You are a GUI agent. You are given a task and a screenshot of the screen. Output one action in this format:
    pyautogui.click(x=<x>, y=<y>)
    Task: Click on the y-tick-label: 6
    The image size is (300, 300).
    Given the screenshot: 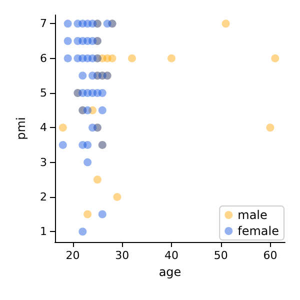 What is the action you would take?
    pyautogui.click(x=43, y=58)
    